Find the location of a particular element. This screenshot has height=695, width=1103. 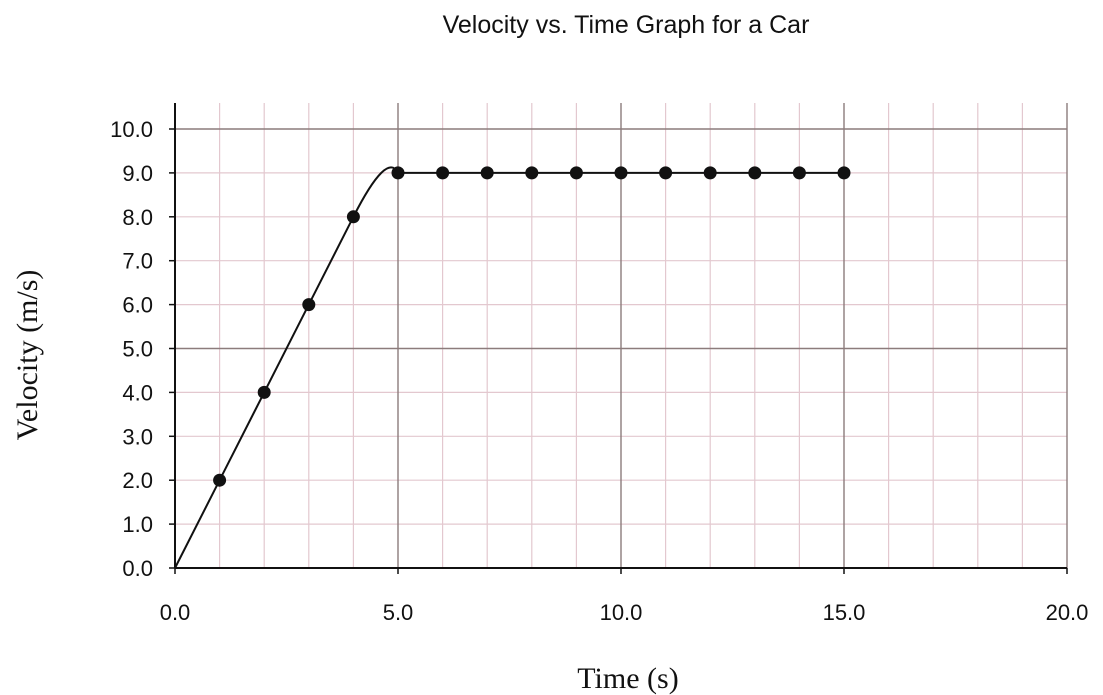

x-tick-label: 10.0 is located at coordinates (621, 612).